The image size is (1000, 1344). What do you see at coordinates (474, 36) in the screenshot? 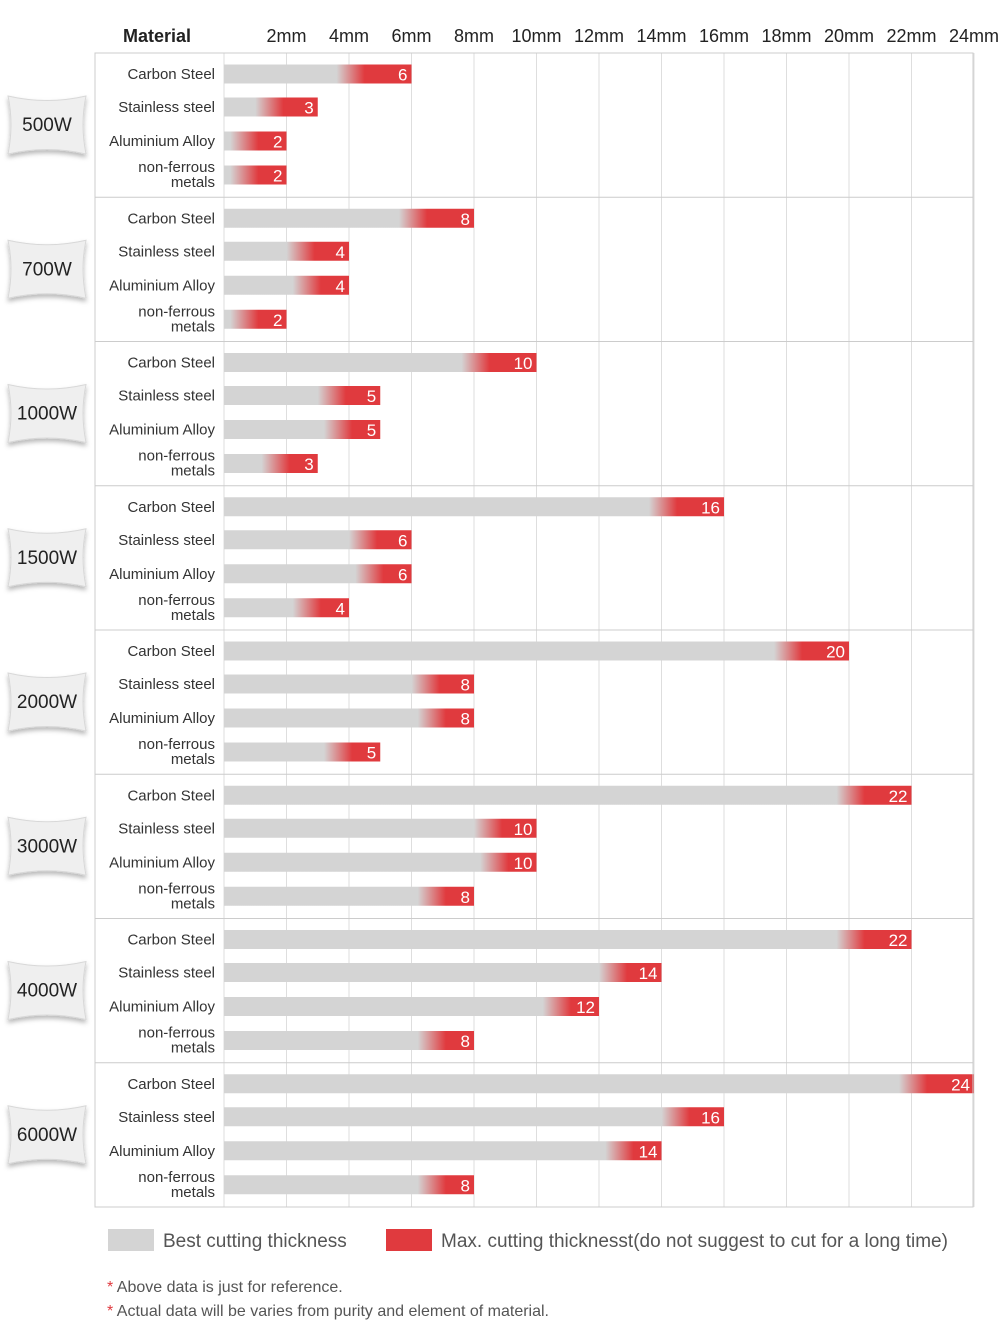
I see `x-tick-label: 8mm` at bounding box center [474, 36].